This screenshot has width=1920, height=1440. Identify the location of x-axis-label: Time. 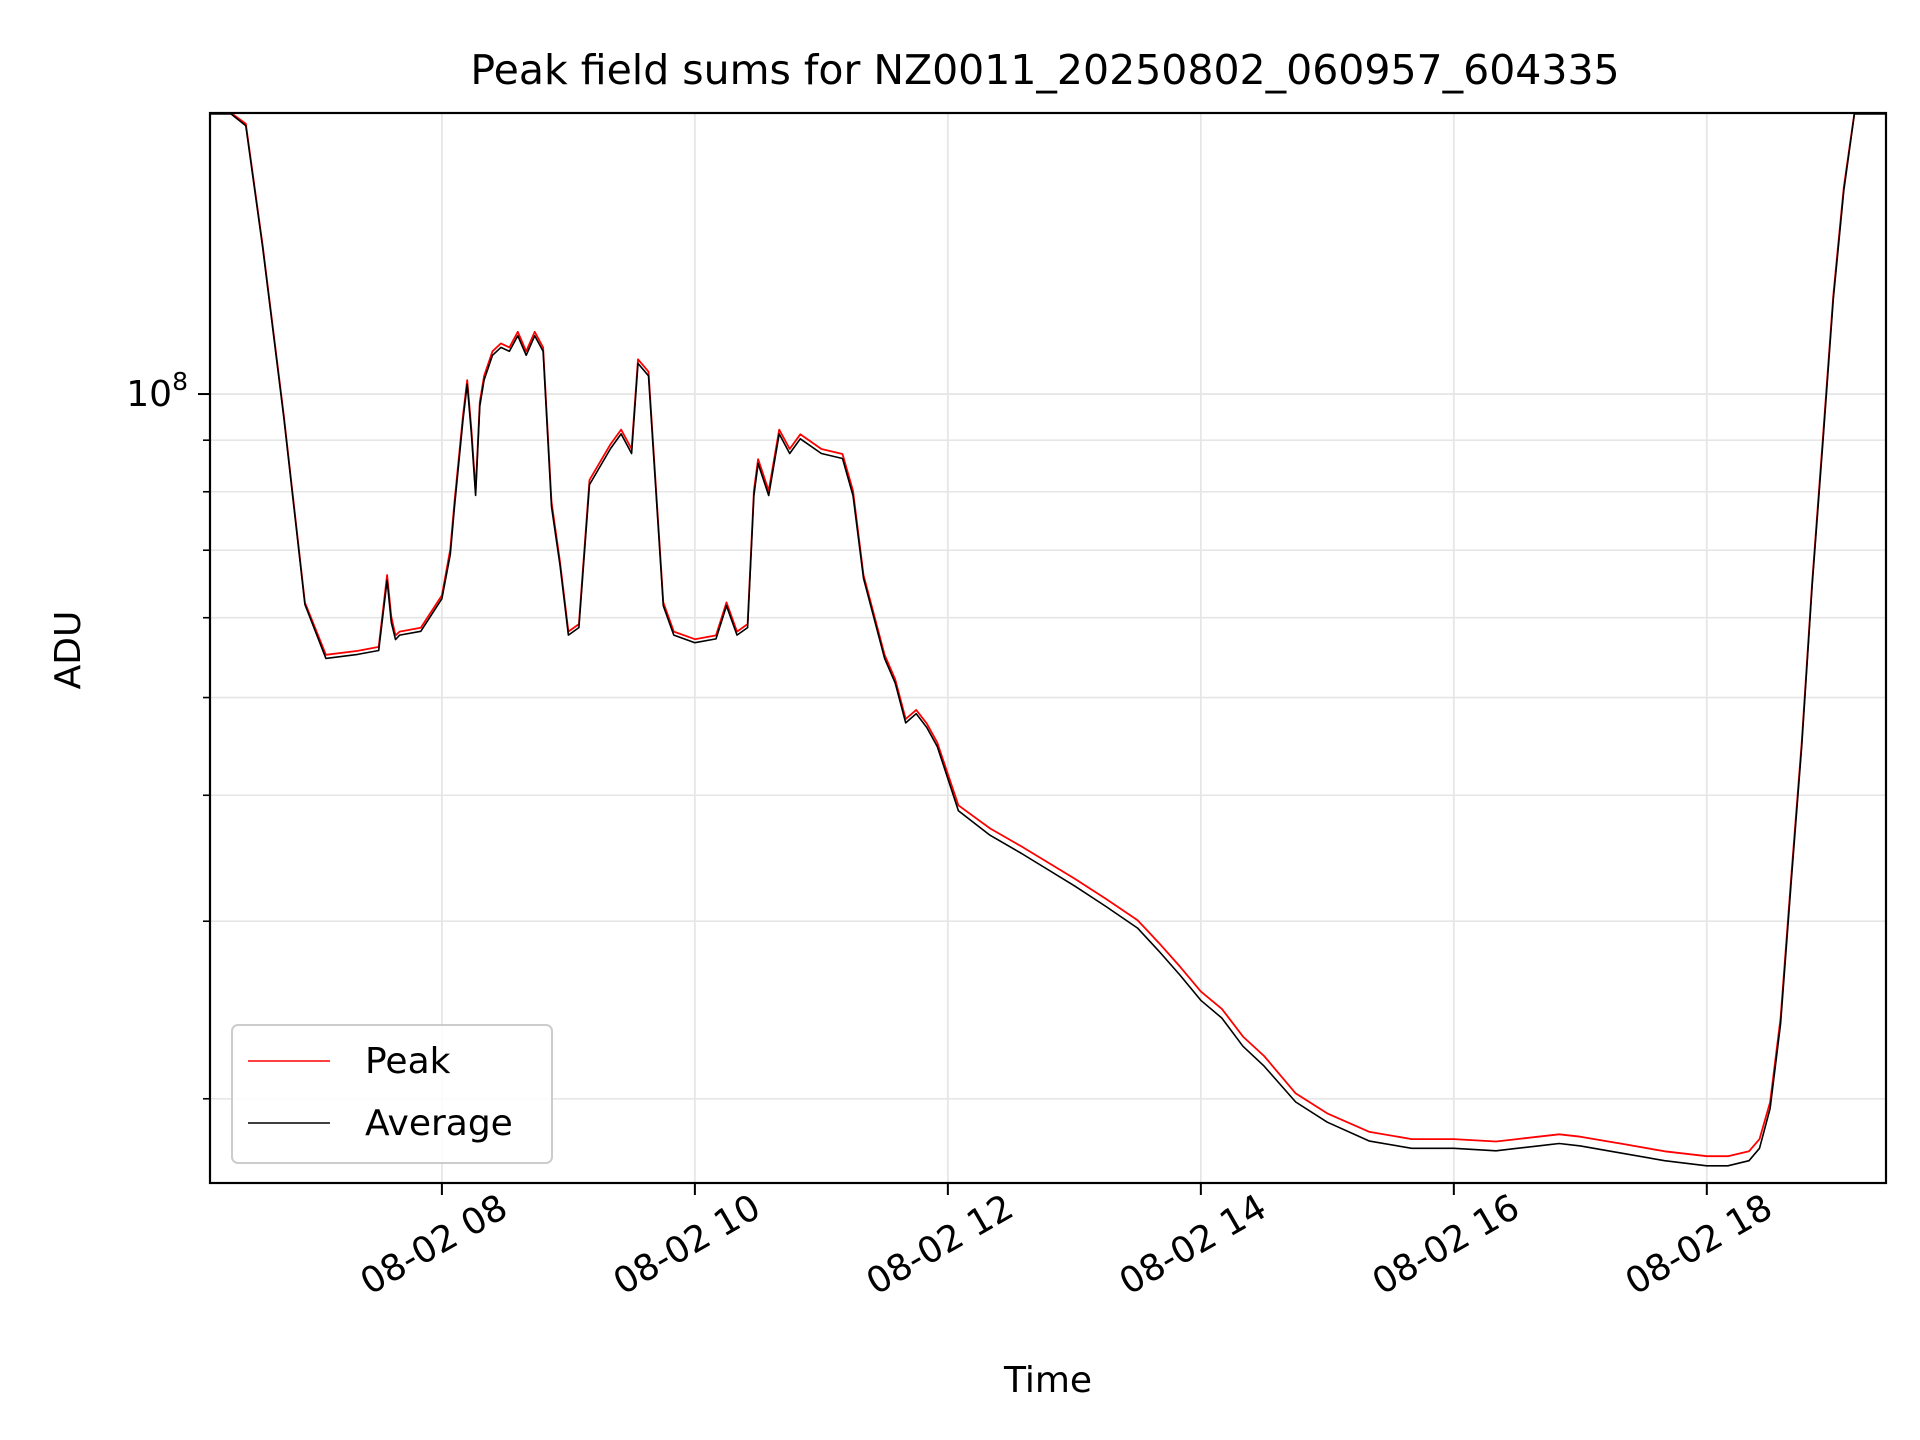
(1047, 1380).